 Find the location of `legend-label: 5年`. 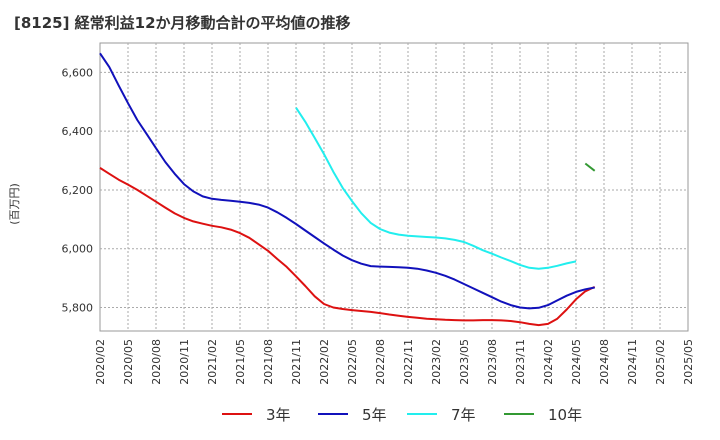

legend-label: 5年 is located at coordinates (374, 414).